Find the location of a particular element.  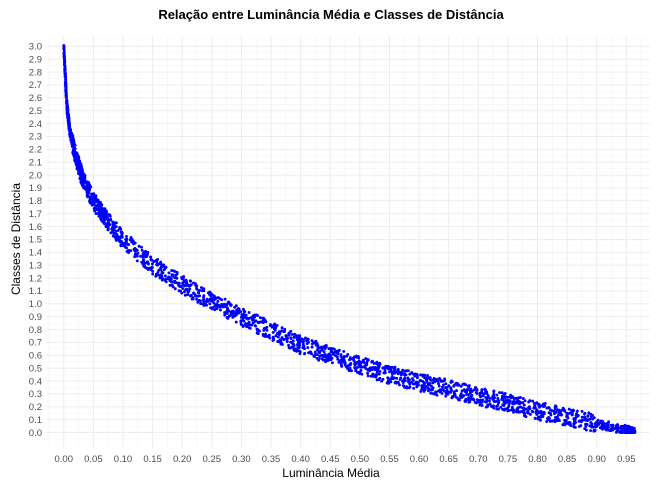

x-tick-label: 0.30 is located at coordinates (241, 459).